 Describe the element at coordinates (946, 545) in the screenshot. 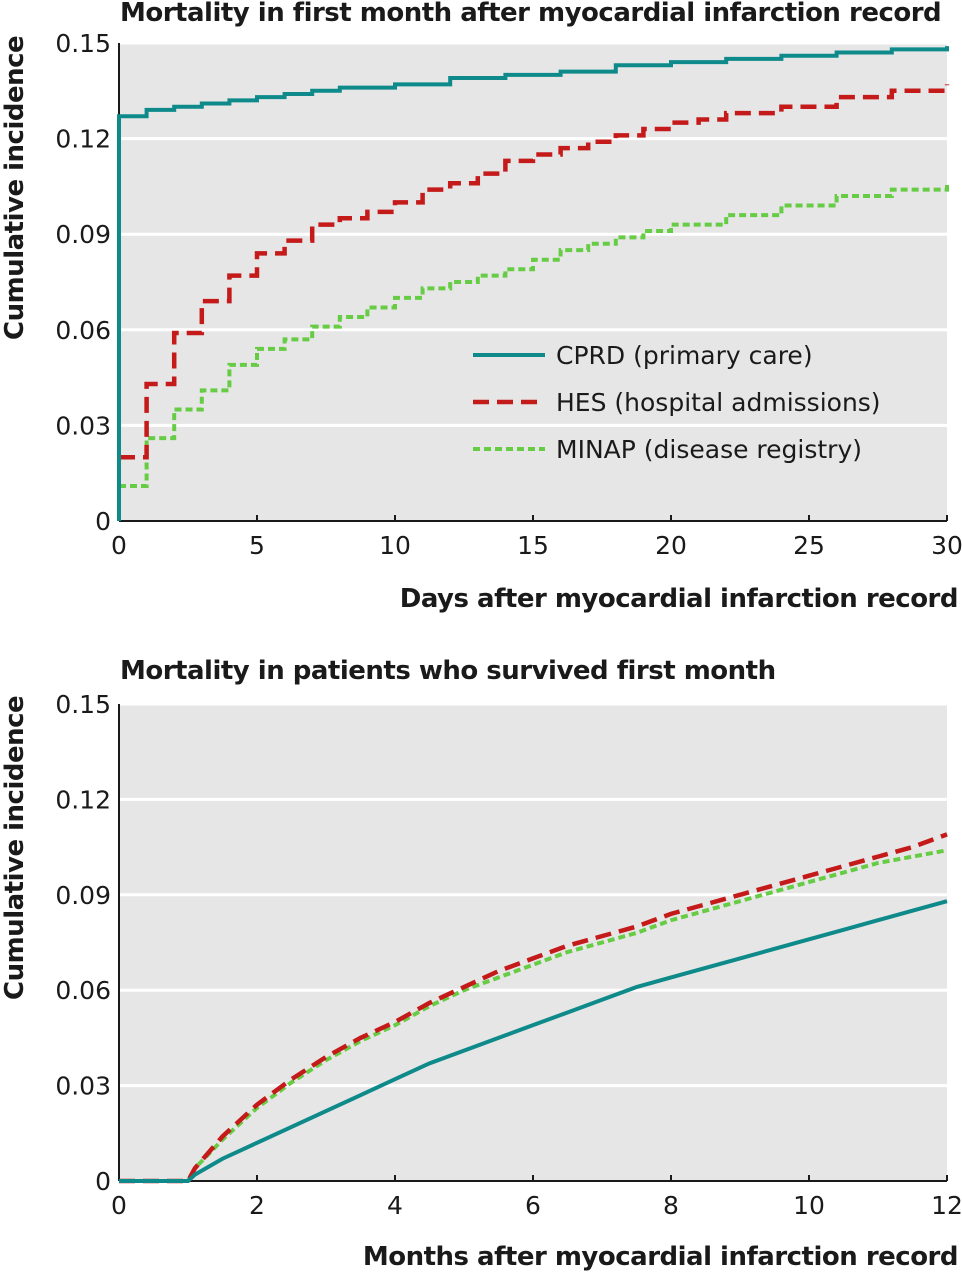

I see `x-tick-label: 30` at that location.